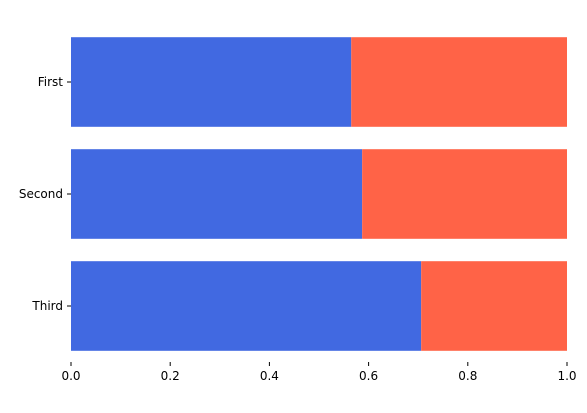 Image resolution: width=587 pixels, height=413 pixels. Describe the element at coordinates (269, 376) in the screenshot. I see `x-tick-label: 0.4` at that location.